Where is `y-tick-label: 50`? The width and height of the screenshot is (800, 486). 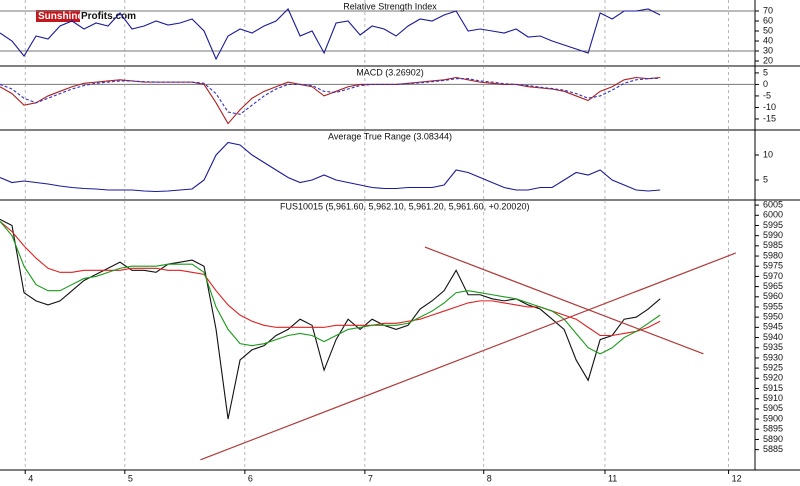
y-tick-label: 50 is located at coordinates (768, 30).